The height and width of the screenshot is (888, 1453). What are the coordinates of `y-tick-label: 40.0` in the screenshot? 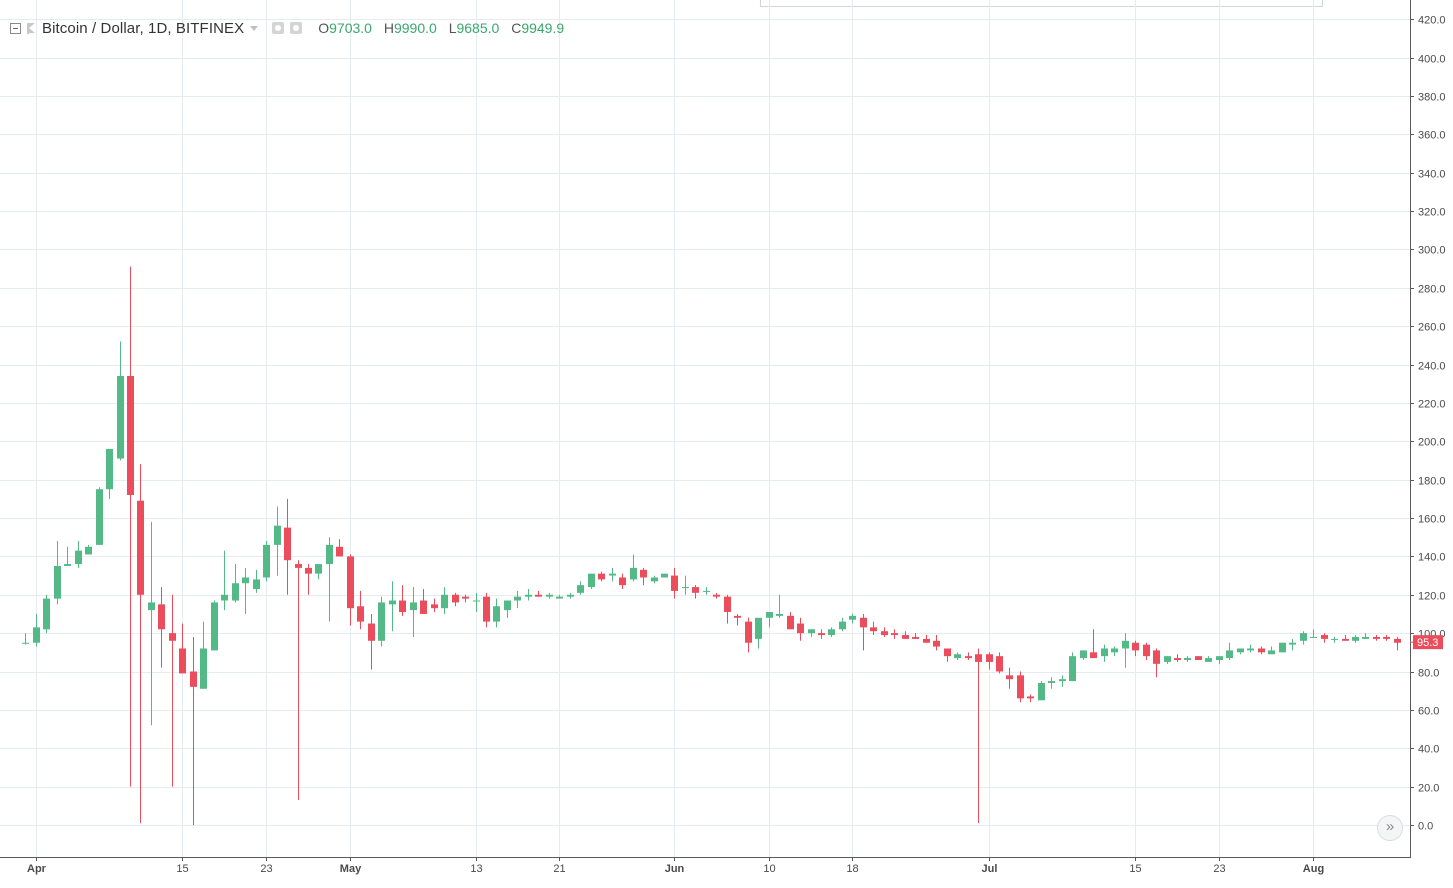 It's located at (1428, 750).